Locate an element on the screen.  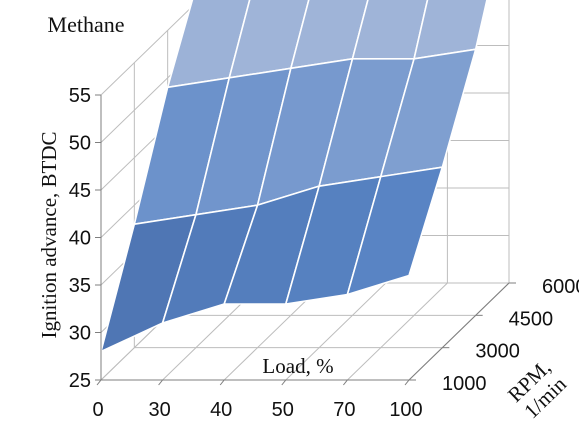
z-axis-line is located at coordinates (459, 331).